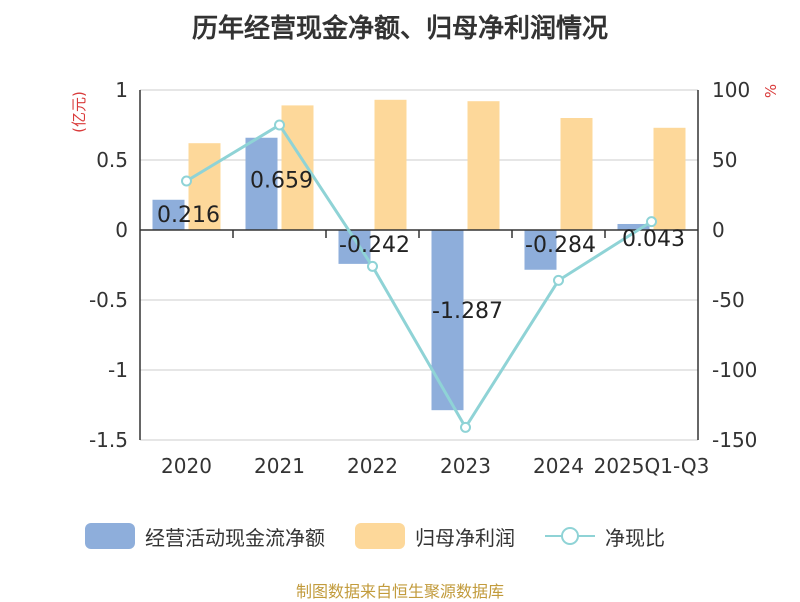  What do you see at coordinates (79, 112) in the screenshot?
I see `left-axis-unit: (亿元)` at bounding box center [79, 112].